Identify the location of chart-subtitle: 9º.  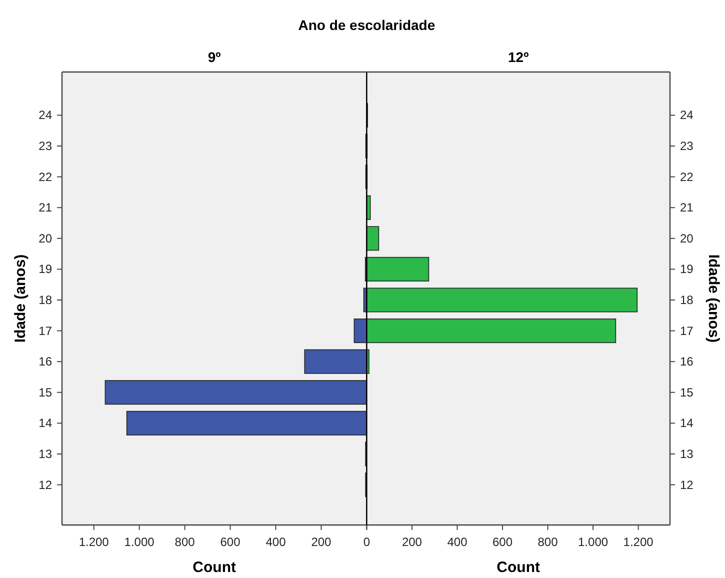
(214, 57).